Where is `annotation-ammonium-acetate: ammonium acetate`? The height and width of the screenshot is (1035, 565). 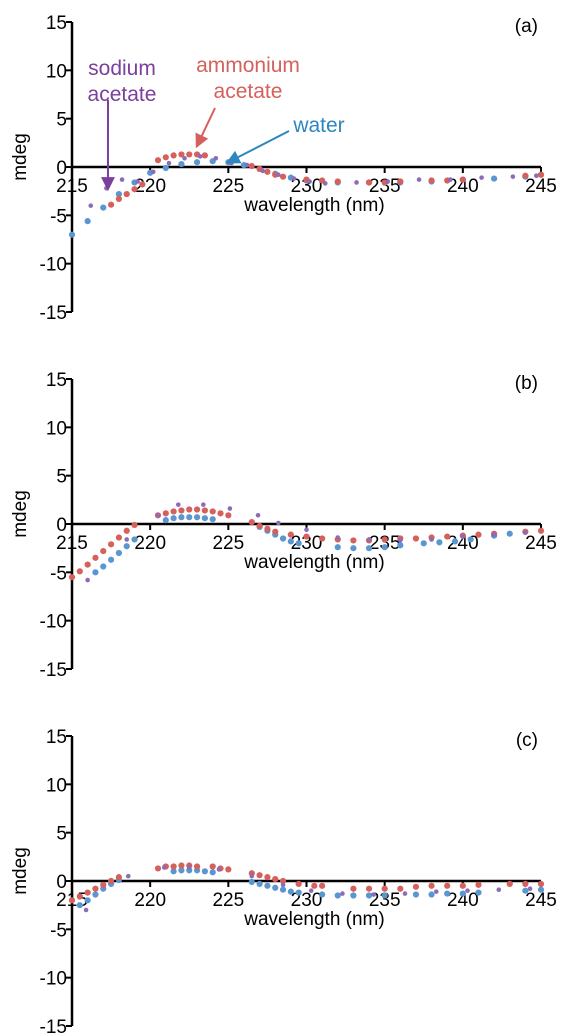 annotation-ammonium-acetate: ammonium acetate is located at coordinates (247, 101).